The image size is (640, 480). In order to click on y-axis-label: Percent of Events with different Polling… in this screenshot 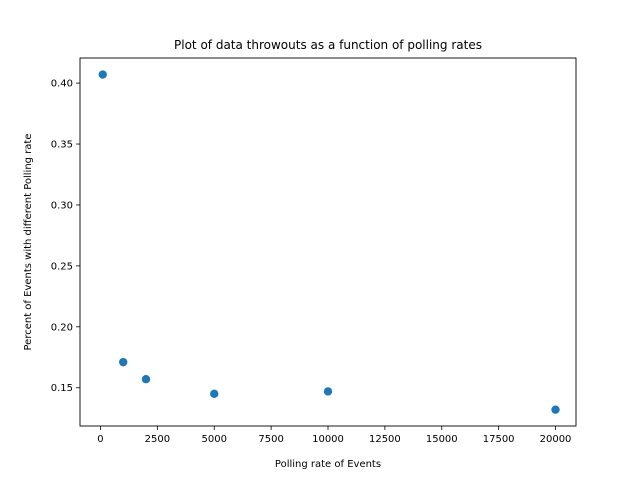, I will do `click(28, 241)`.